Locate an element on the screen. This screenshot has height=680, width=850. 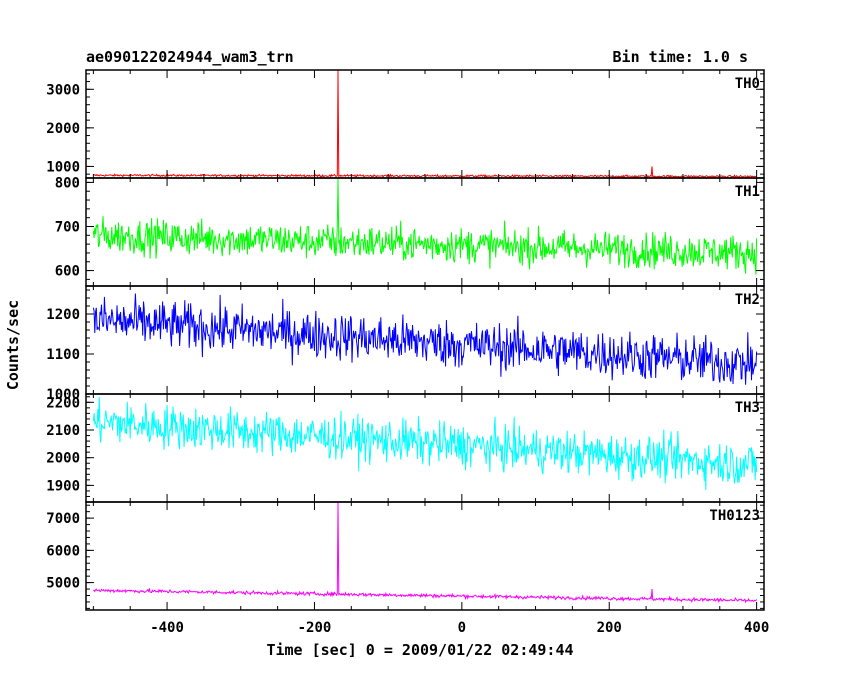
y-tick-label: 3000 is located at coordinates (63, 90).